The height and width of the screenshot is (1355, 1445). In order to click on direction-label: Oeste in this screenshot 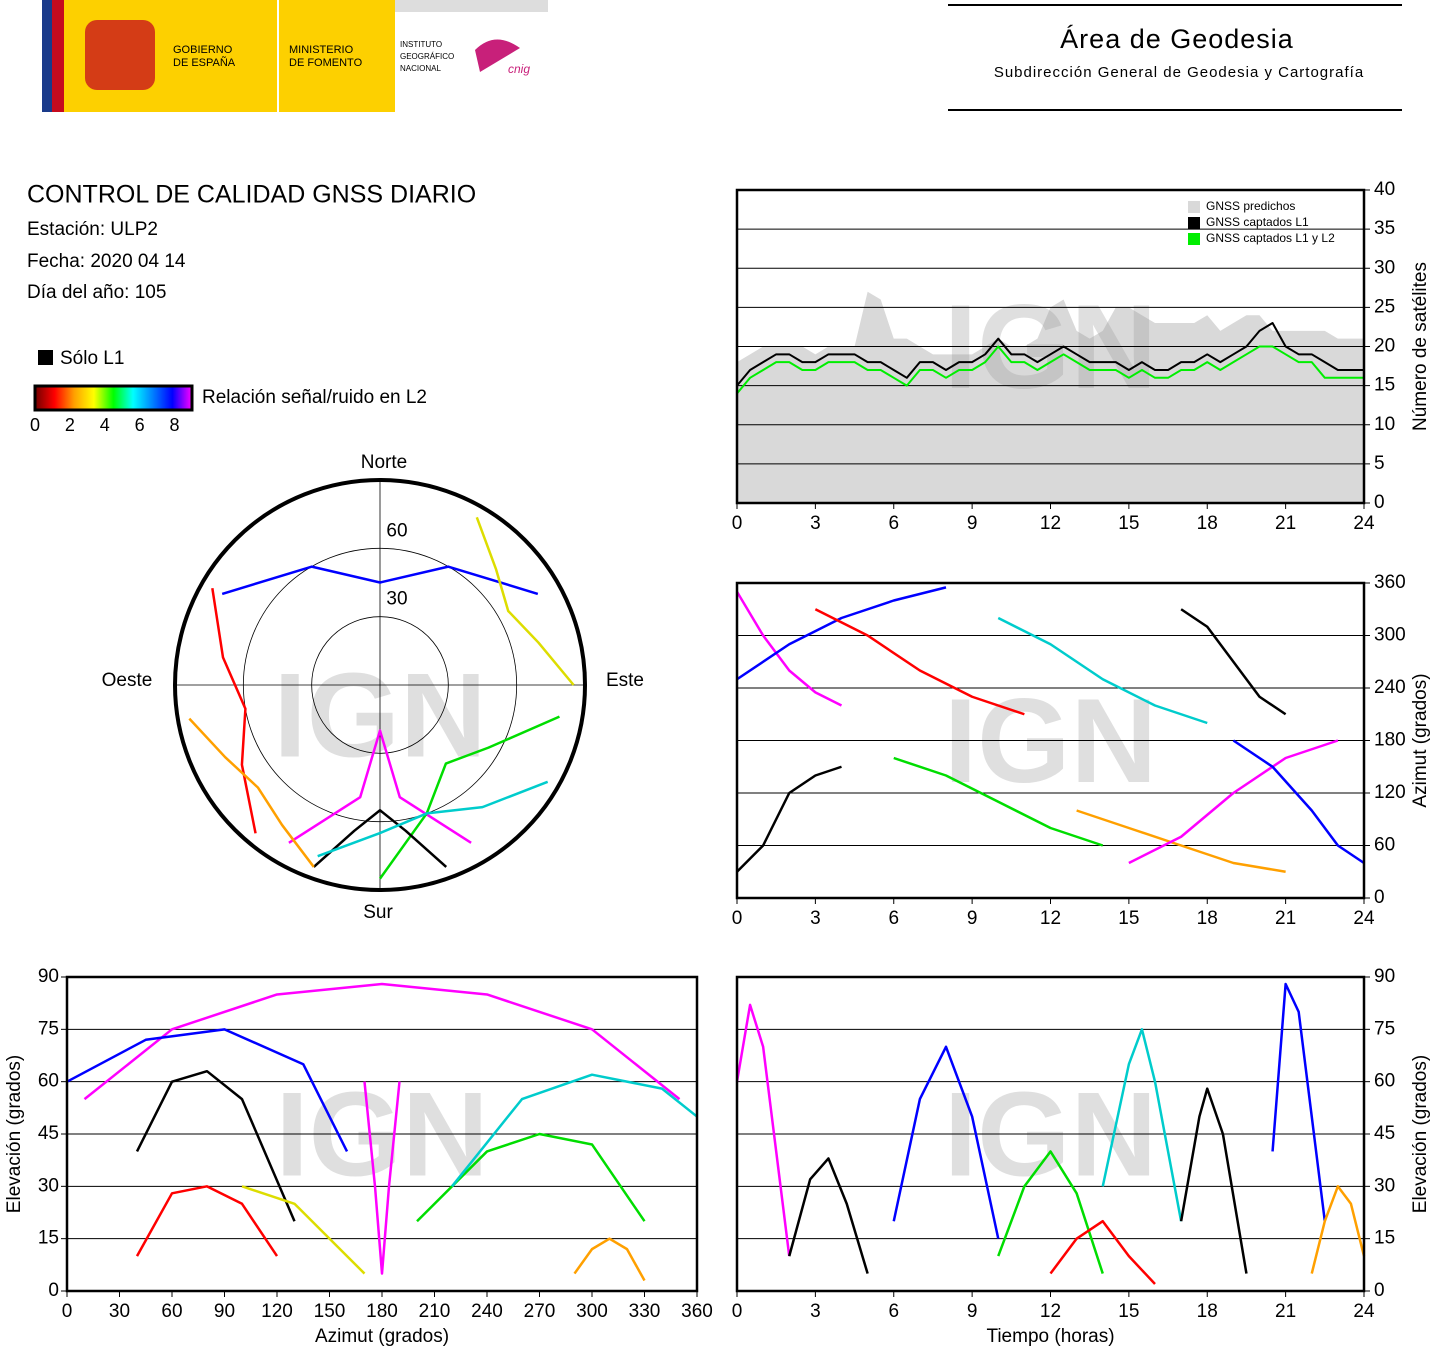, I will do `click(127, 680)`.